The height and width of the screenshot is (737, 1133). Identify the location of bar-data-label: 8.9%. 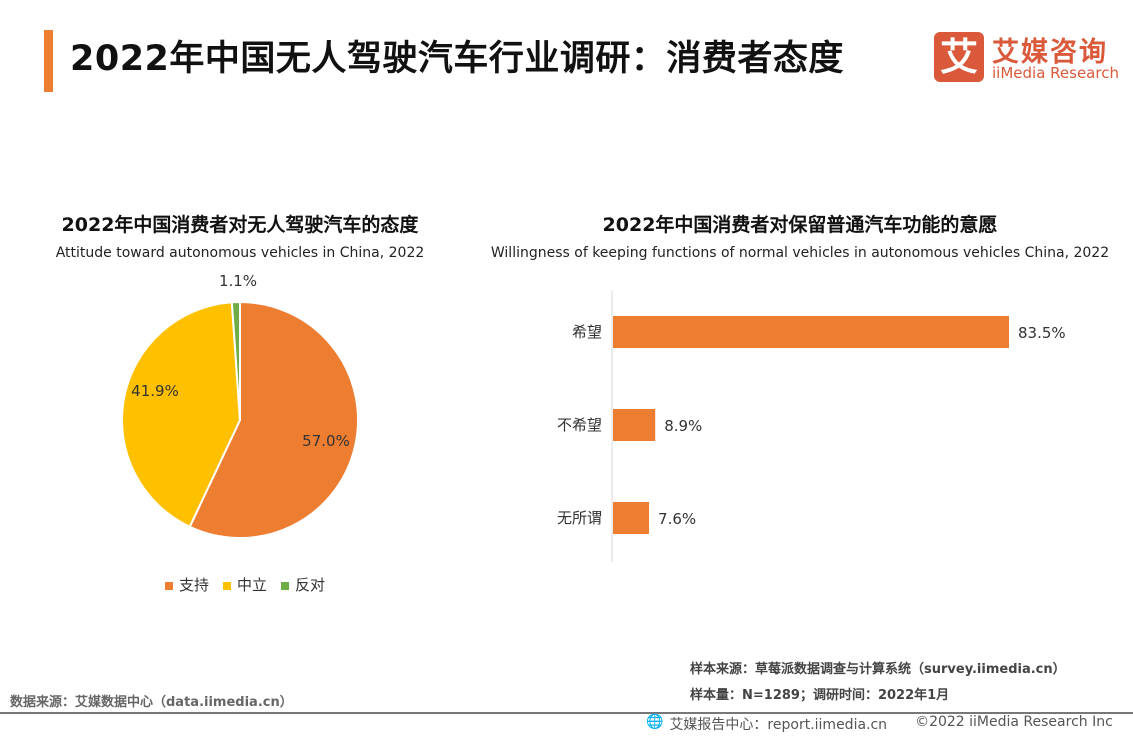
(683, 426).